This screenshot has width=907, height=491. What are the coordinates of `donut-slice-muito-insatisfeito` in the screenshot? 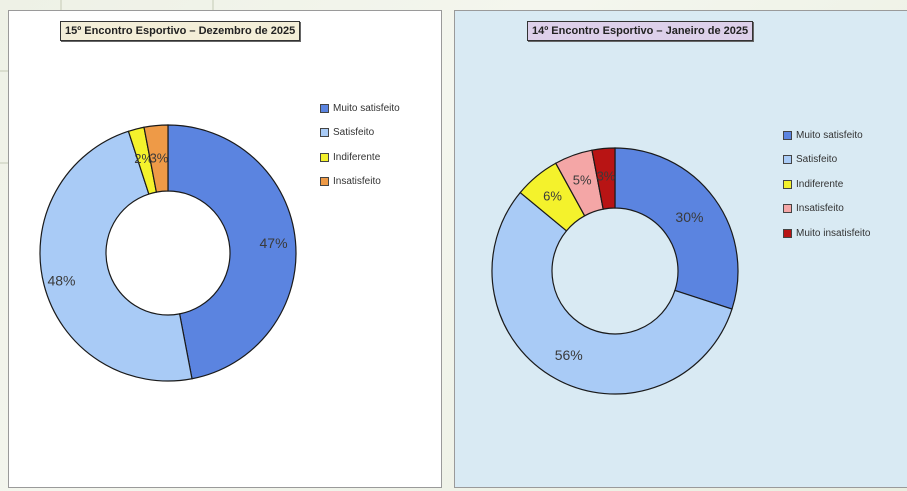 It's located at (603, 178).